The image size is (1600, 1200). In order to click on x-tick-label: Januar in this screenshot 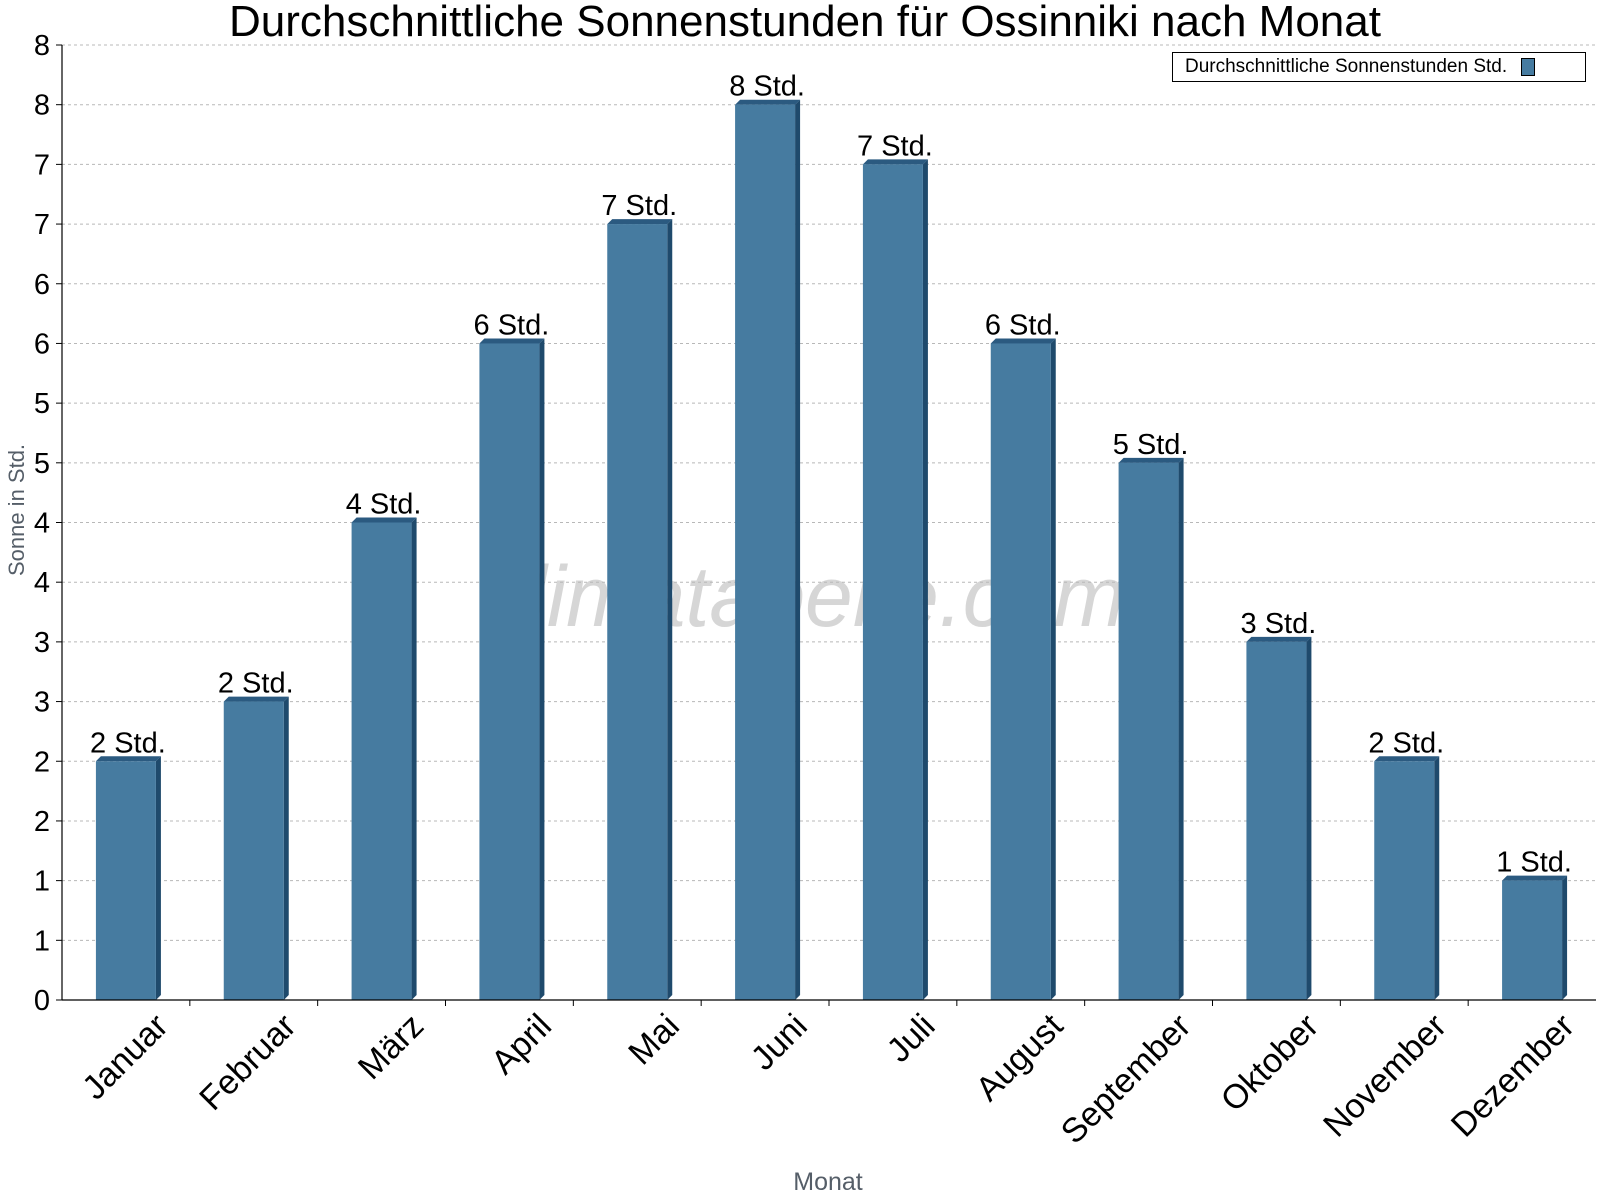, I will do `click(125, 1057)`.